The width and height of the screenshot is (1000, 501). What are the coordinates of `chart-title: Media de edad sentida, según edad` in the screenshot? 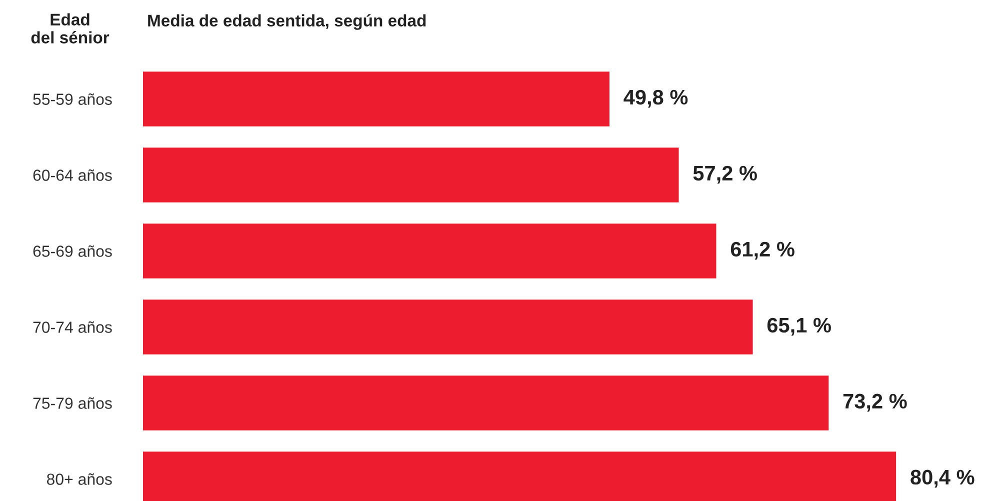 It's located at (287, 22).